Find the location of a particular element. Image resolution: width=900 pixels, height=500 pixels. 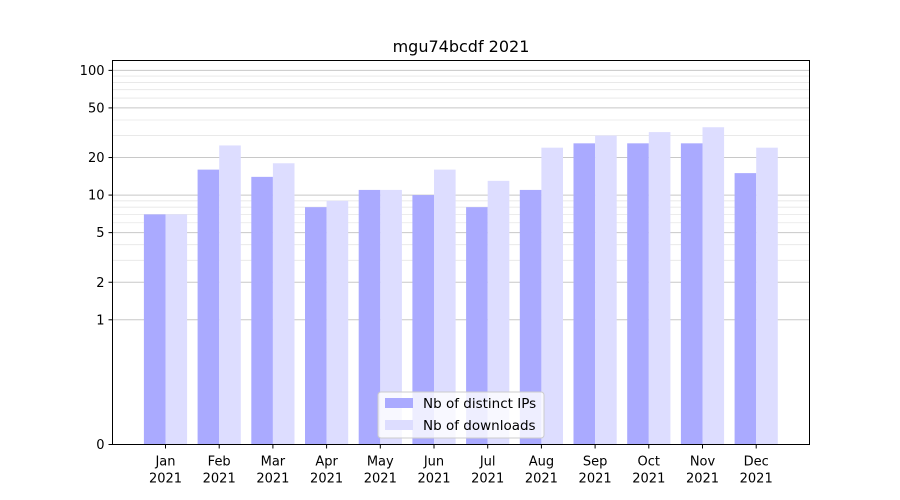

bar-distinct-ips-mar is located at coordinates (262, 310).